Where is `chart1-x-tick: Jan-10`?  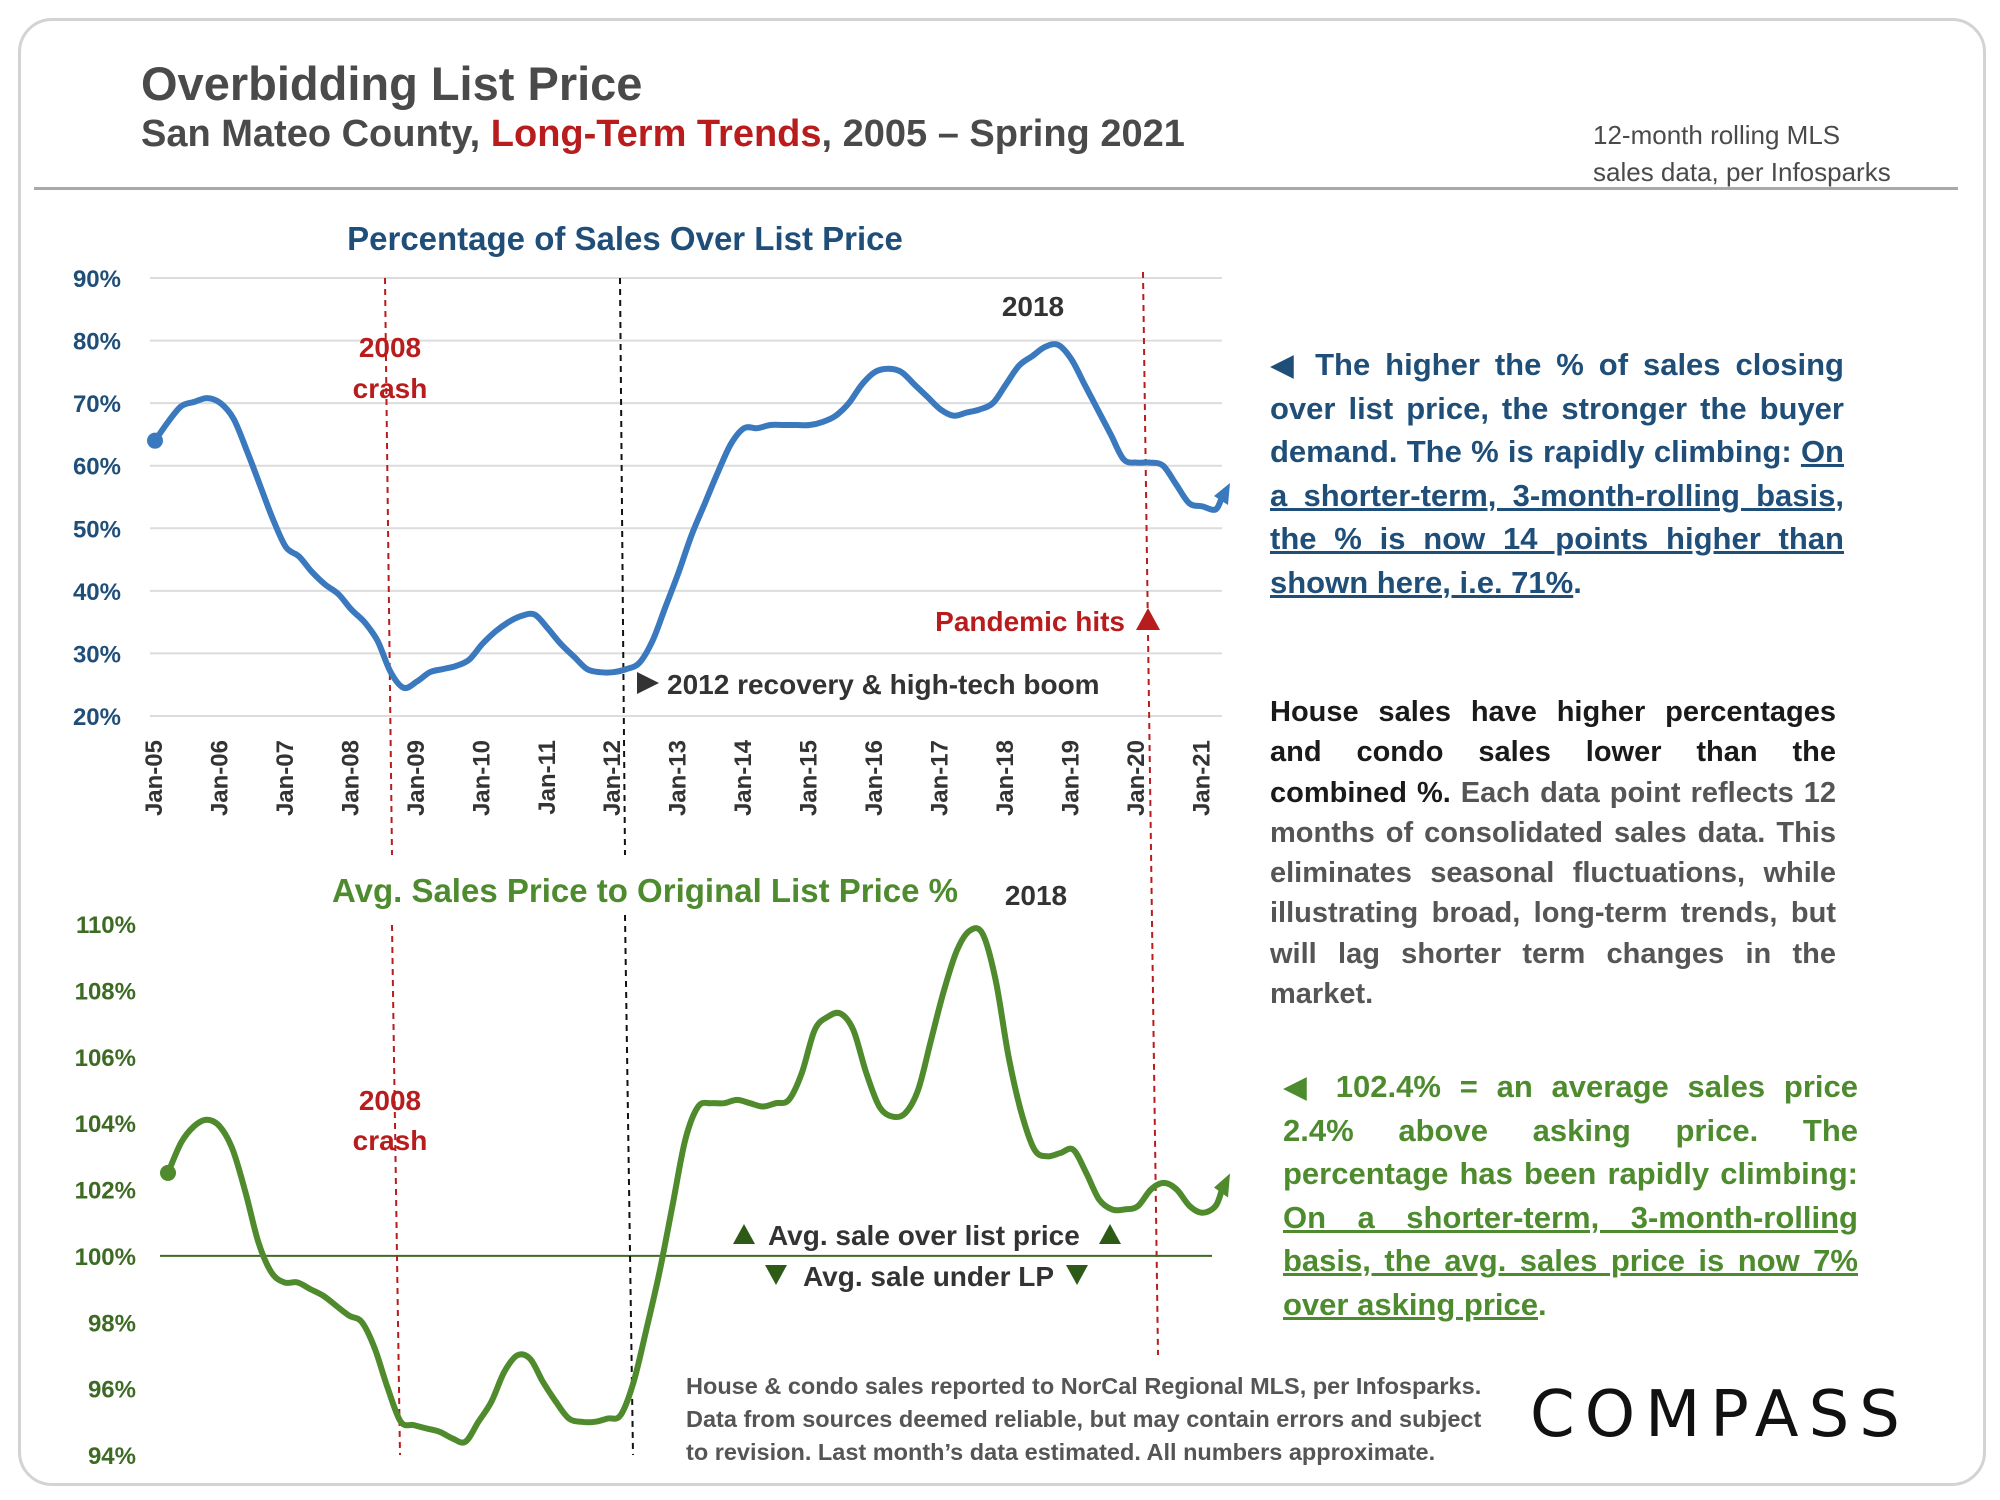 chart1-x-tick: Jan-10 is located at coordinates (481, 778).